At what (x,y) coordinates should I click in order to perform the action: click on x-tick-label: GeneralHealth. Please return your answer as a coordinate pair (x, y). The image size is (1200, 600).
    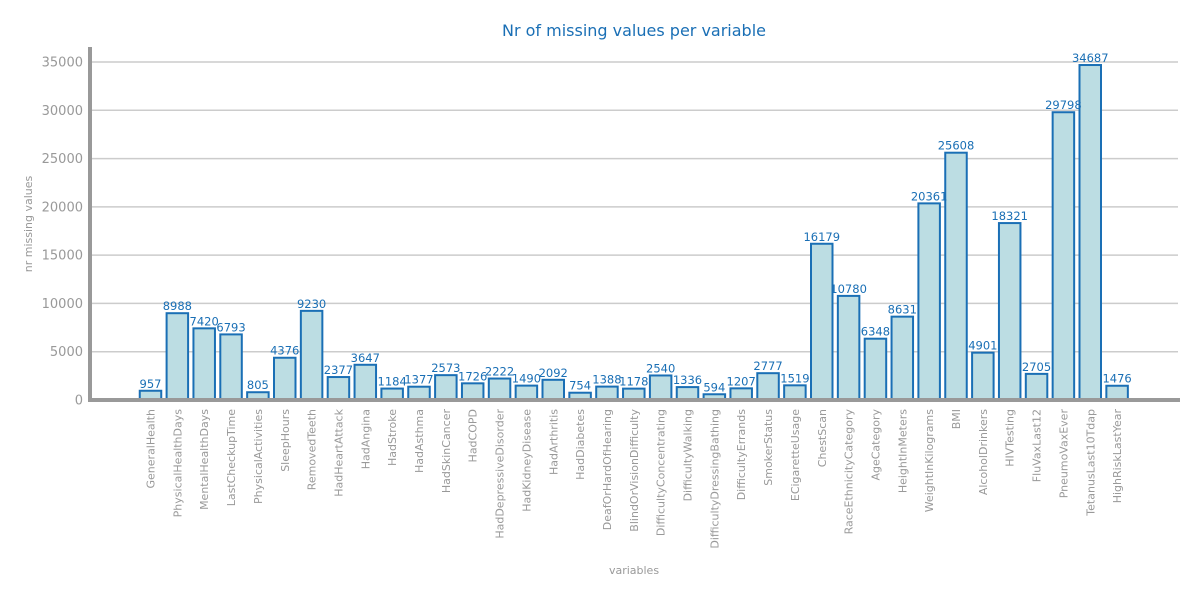
    Looking at the image, I should click on (151, 448).